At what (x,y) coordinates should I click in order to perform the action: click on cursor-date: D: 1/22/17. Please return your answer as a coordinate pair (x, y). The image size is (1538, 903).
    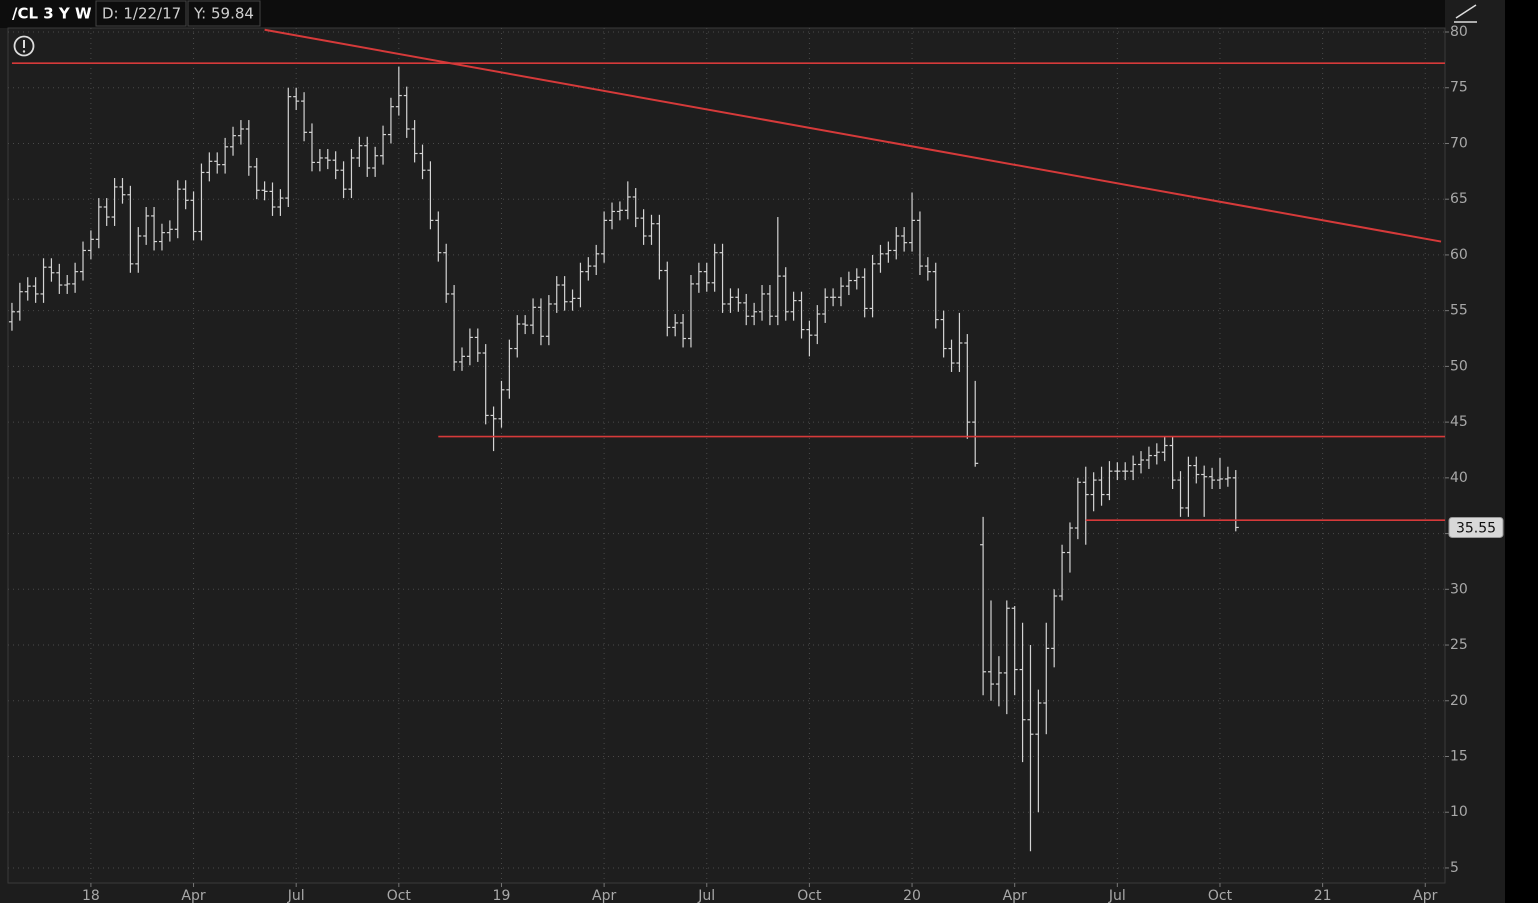
    Looking at the image, I should click on (141, 14).